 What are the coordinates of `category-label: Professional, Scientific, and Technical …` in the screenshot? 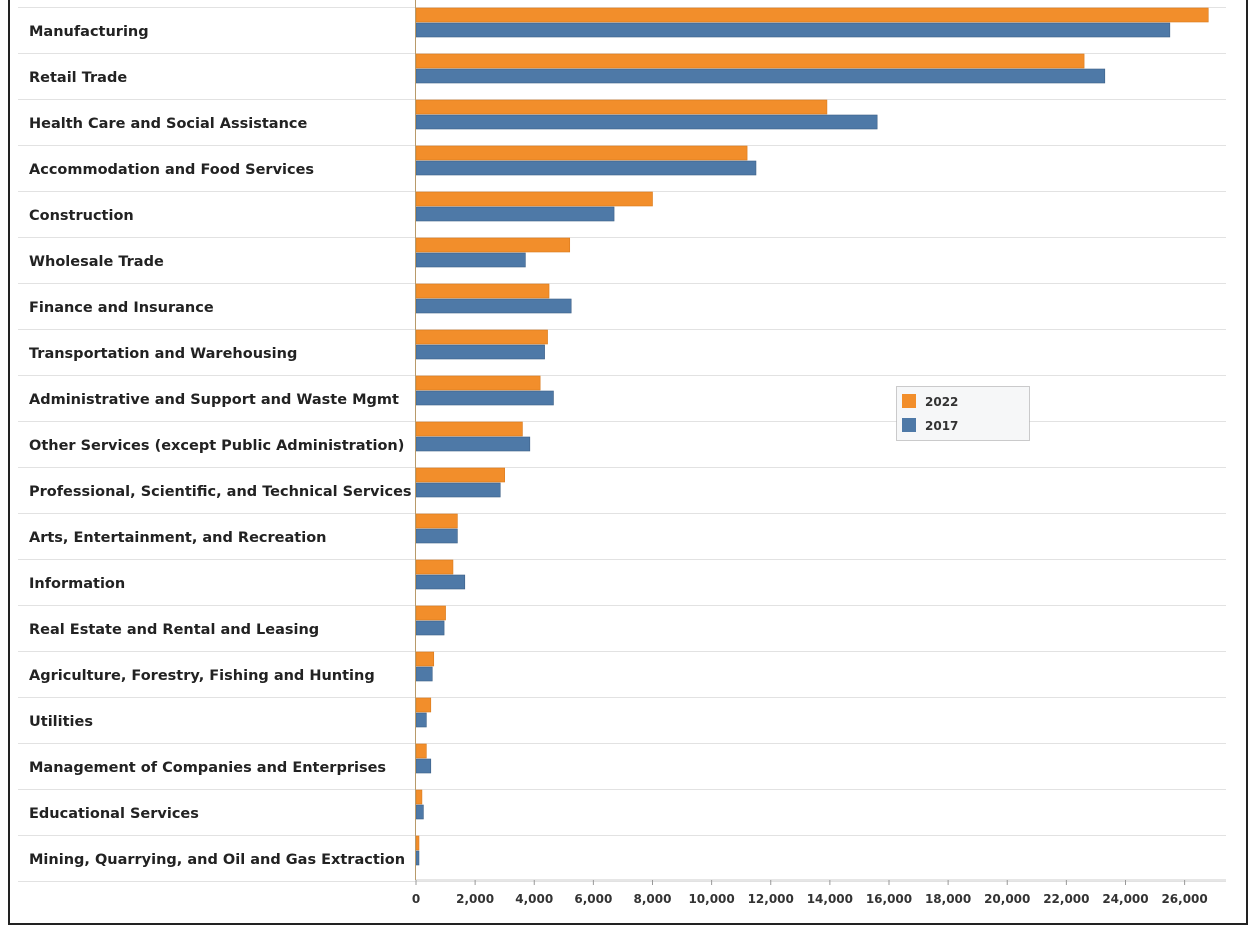 It's located at (220, 492).